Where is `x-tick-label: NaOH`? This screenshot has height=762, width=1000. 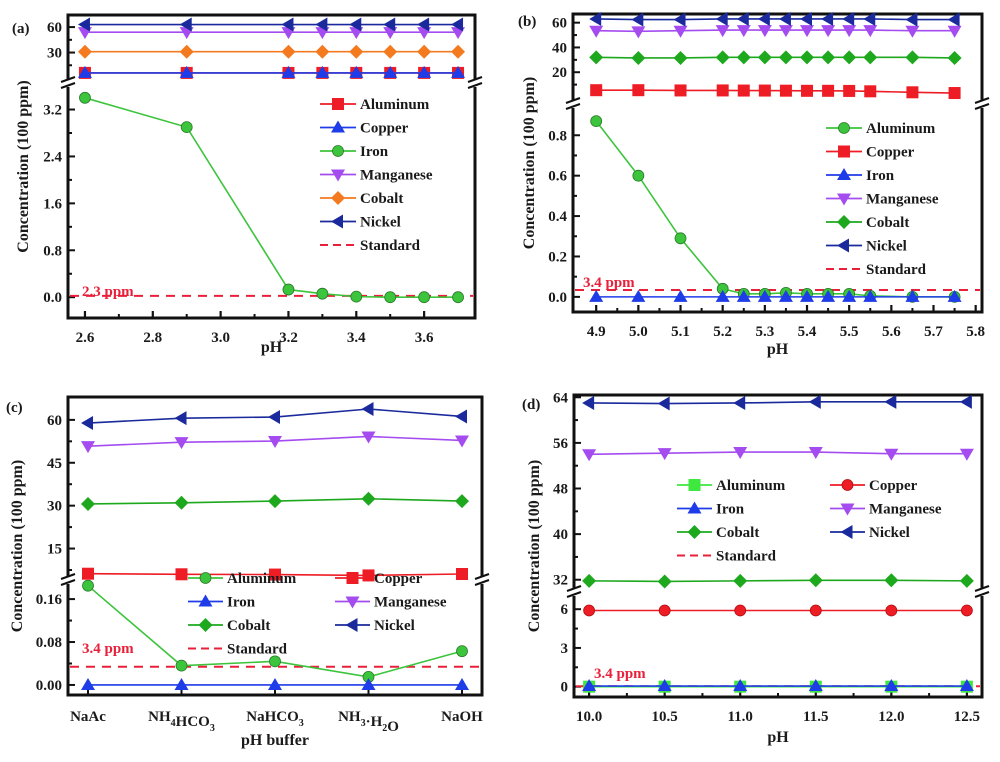 x-tick-label: NaOH is located at coordinates (462, 717).